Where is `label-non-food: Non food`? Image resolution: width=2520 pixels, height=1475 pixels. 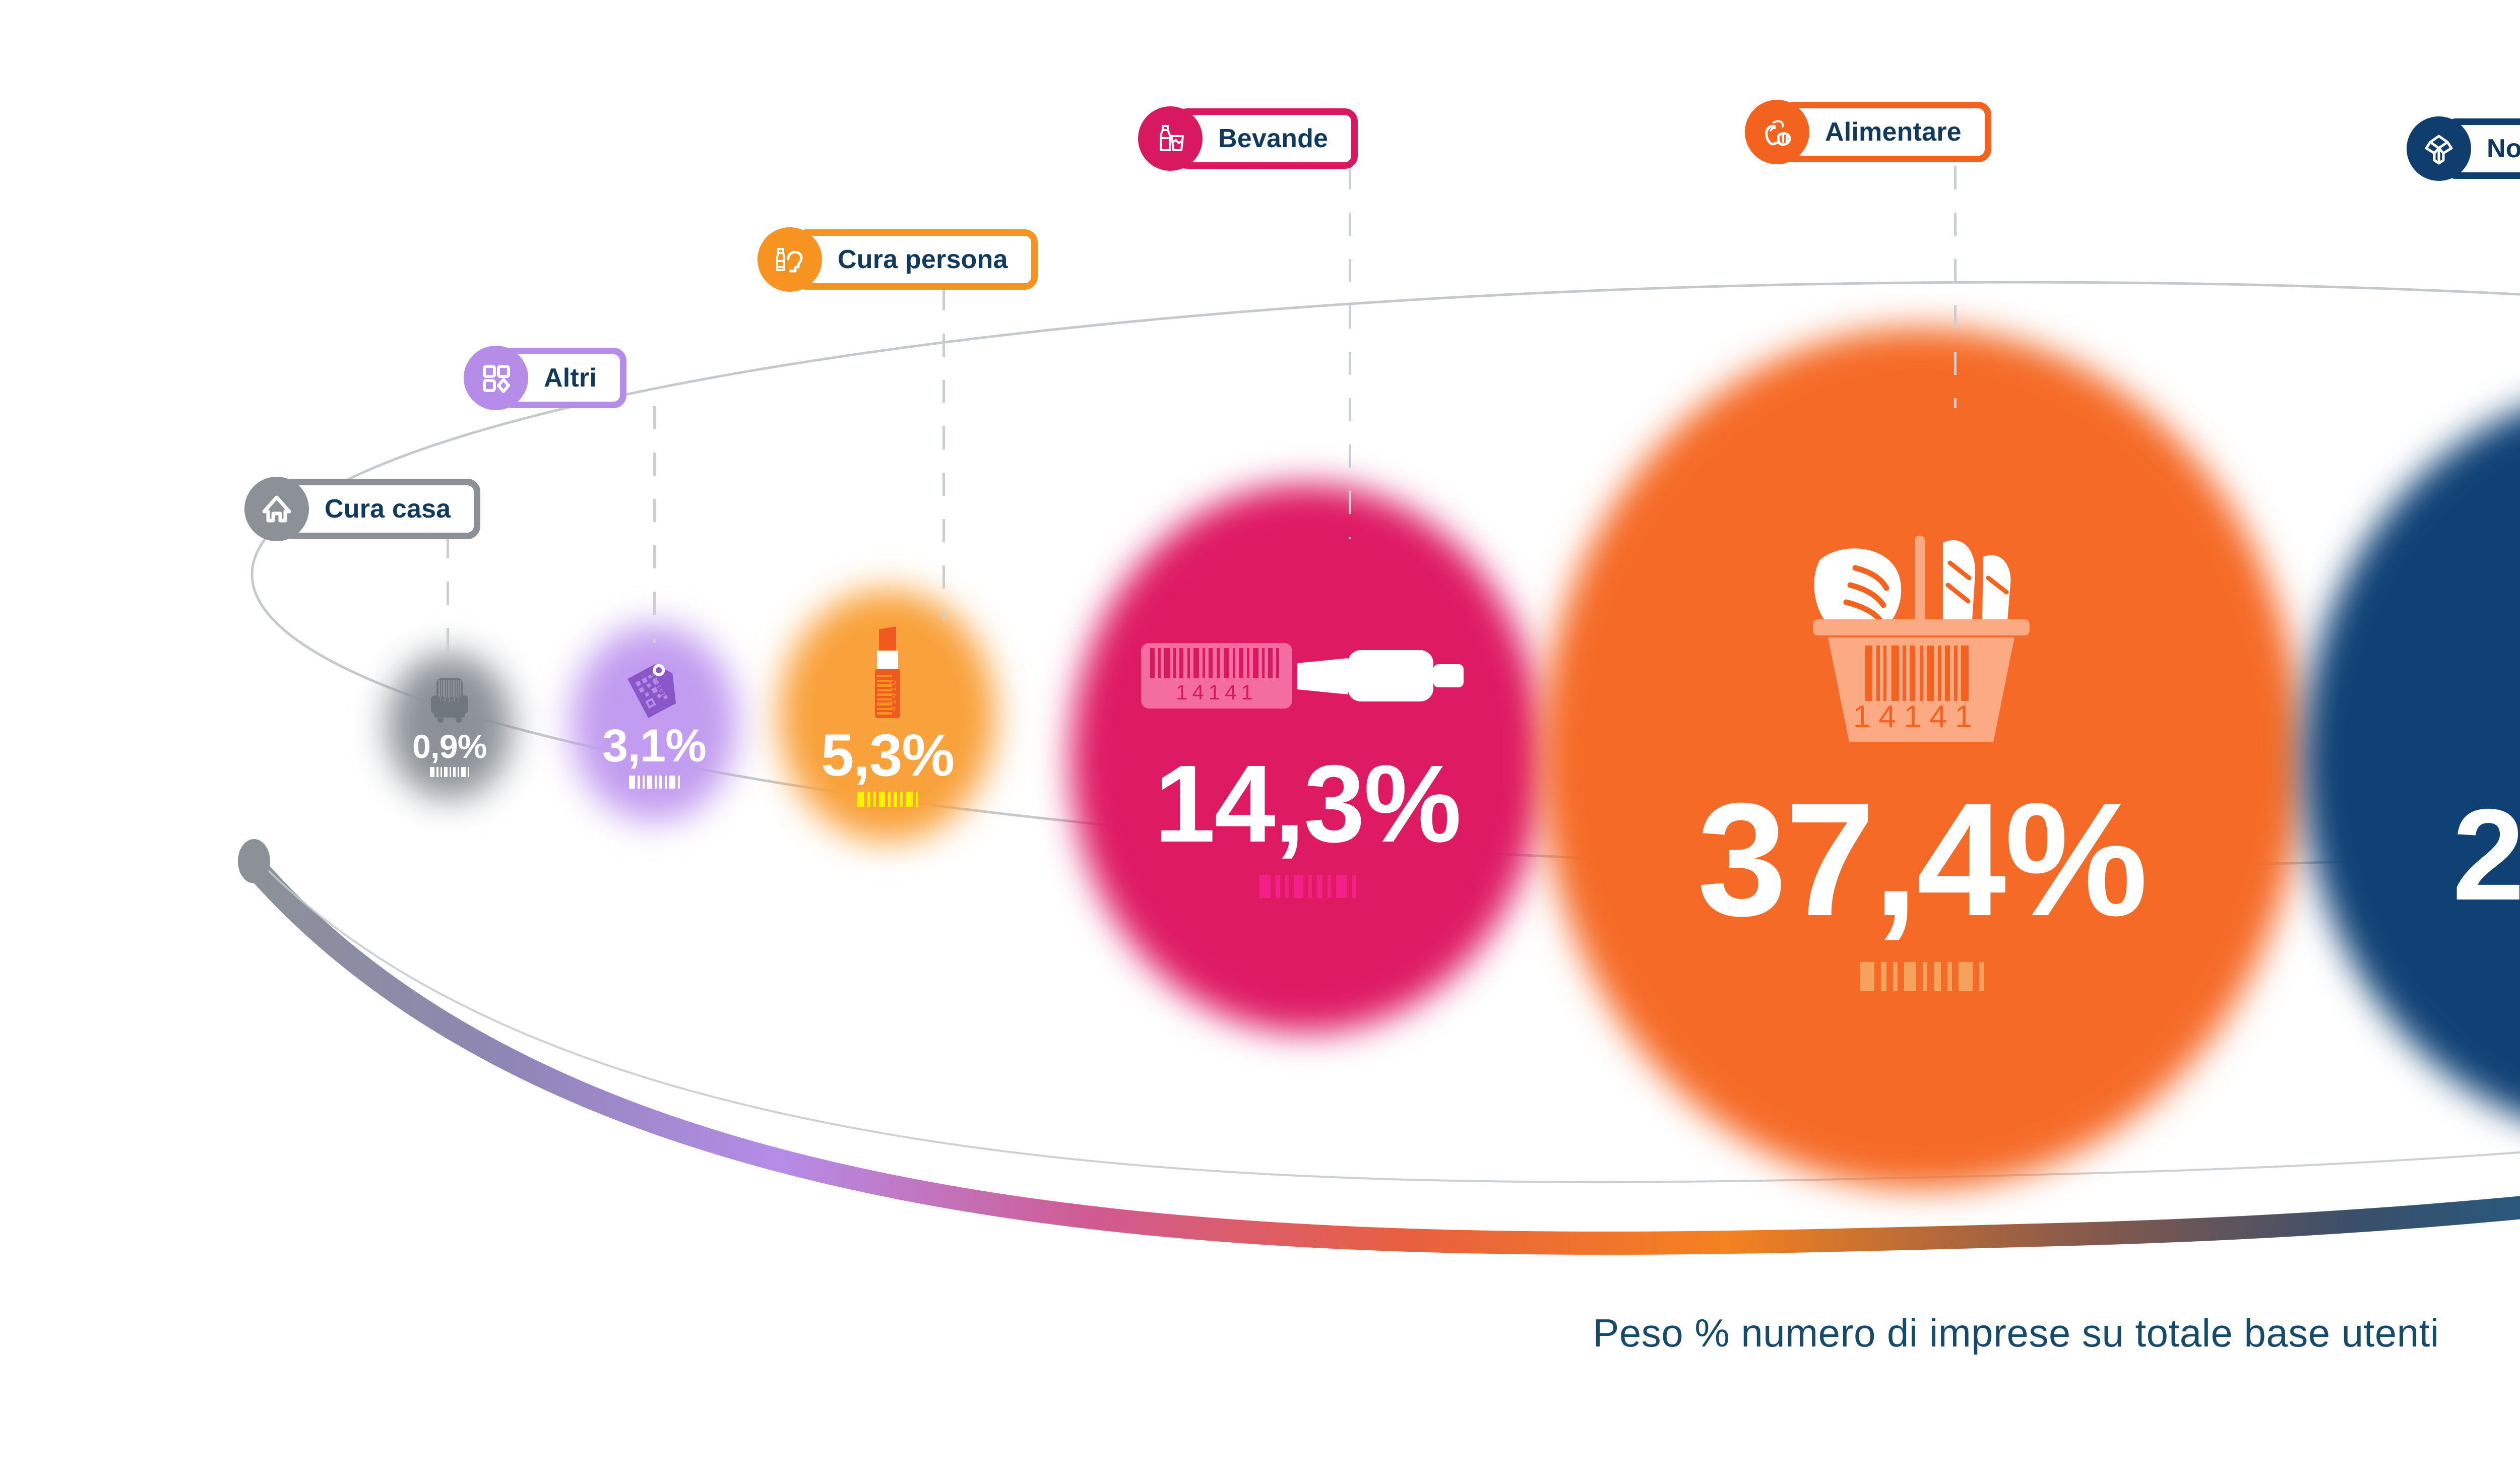
label-non-food: Non food is located at coordinates (2464, 148).